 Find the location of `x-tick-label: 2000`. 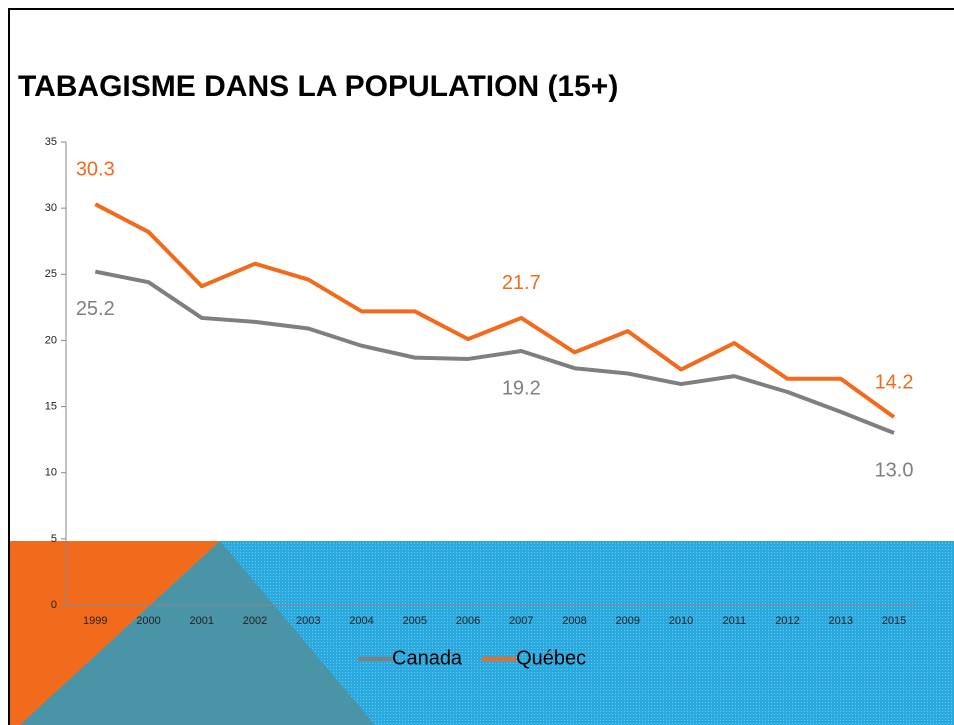

x-tick-label: 2000 is located at coordinates (148, 621).